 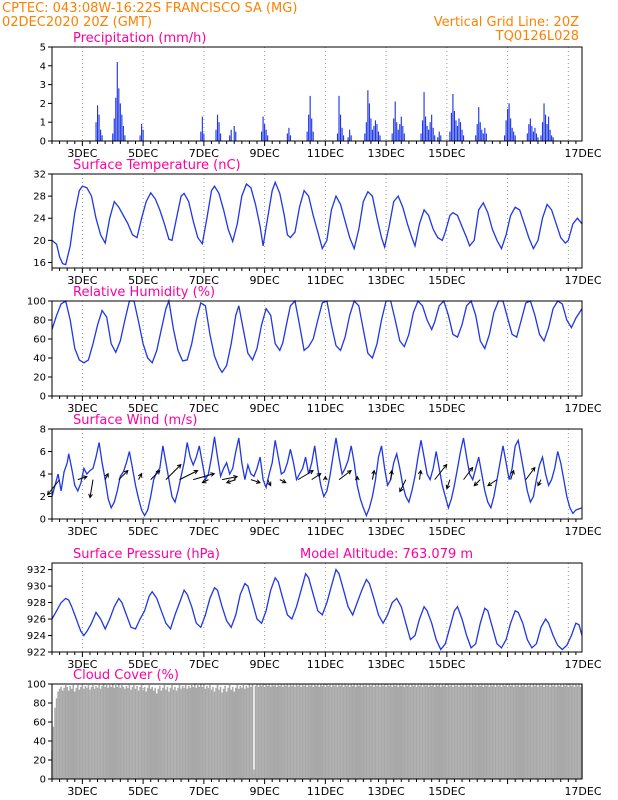 What do you see at coordinates (43, 123) in the screenshot?
I see `y-tick-label: 1` at bounding box center [43, 123].